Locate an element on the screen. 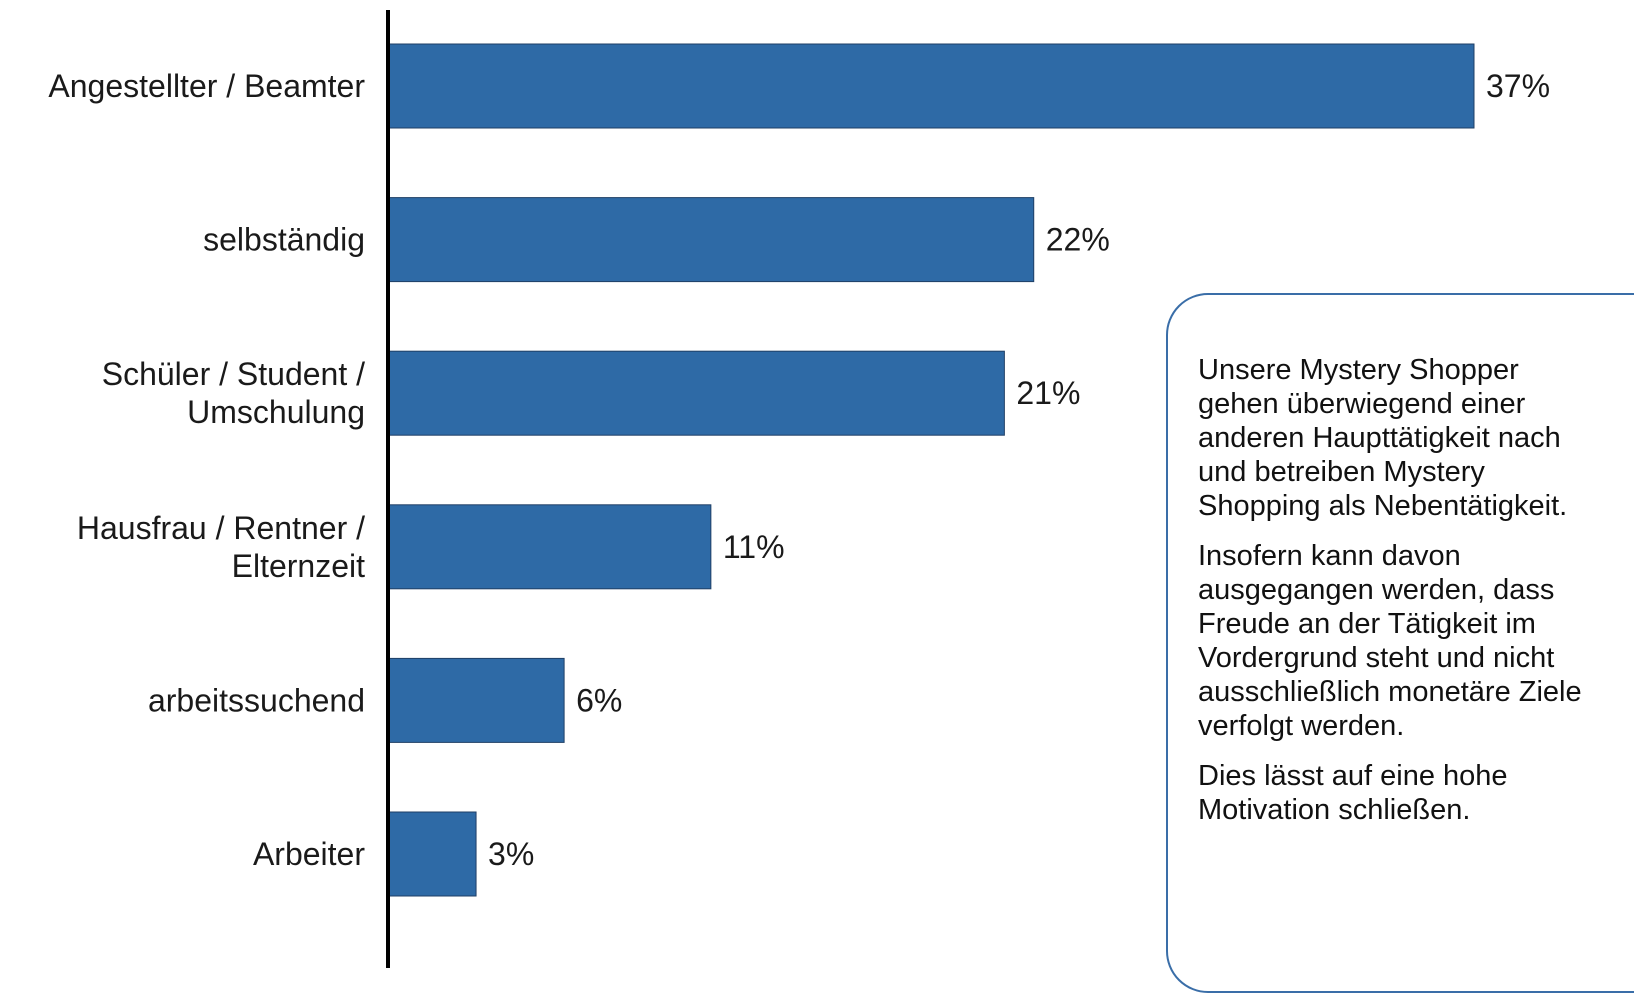 The height and width of the screenshot is (993, 1634). note-line: Dies lässt auf eine hohe is located at coordinates (1353, 776).